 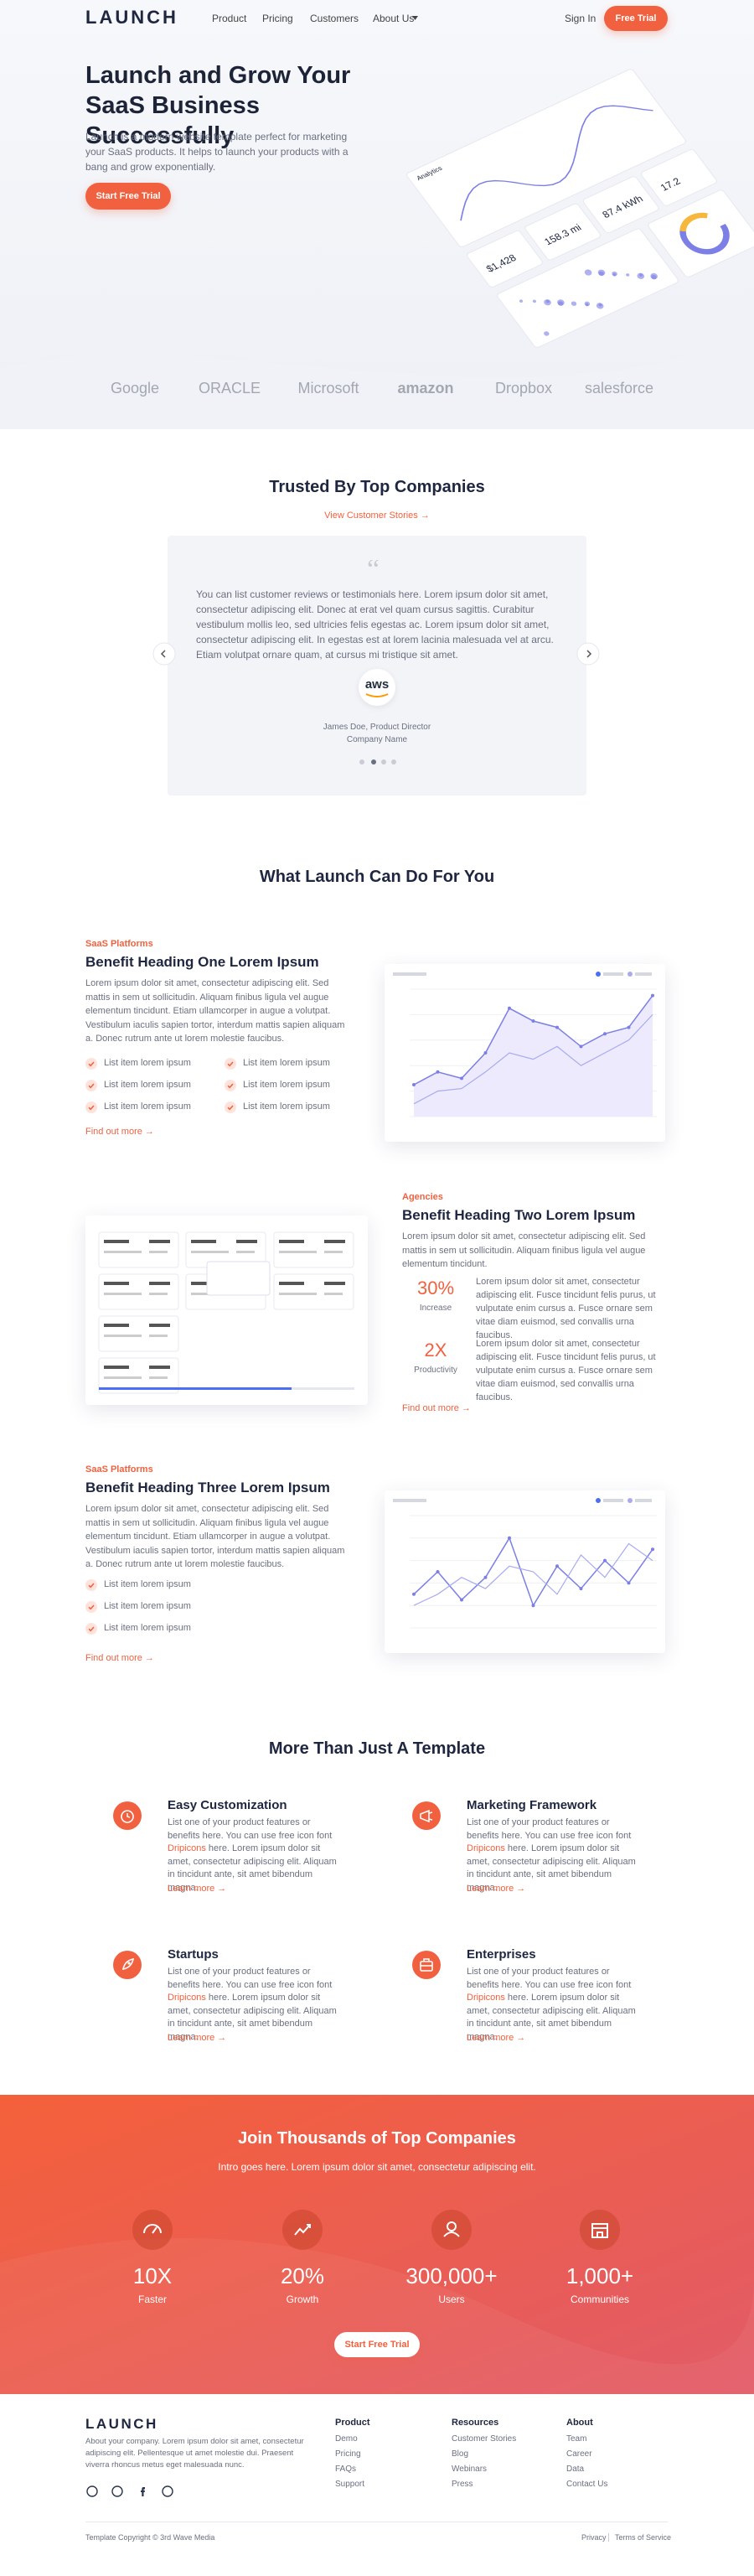 I want to click on chart-image, so click(x=525, y=1053).